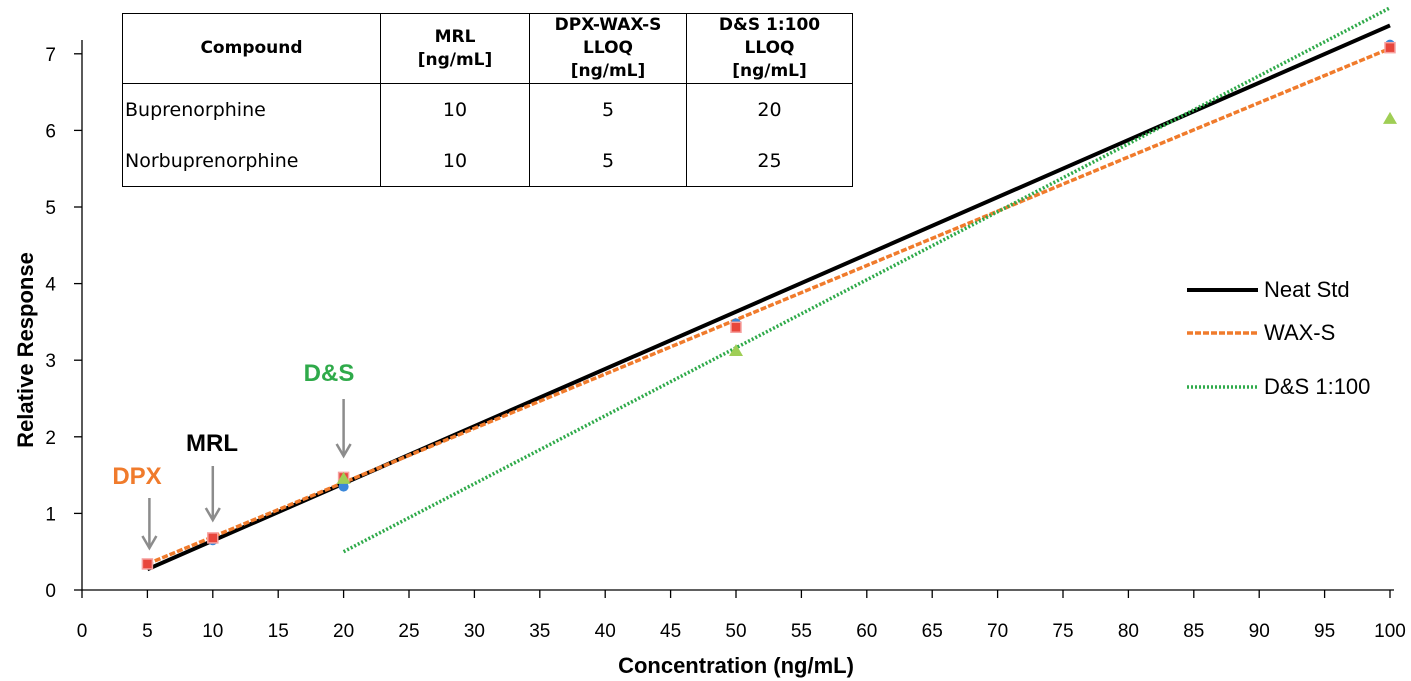 The height and width of the screenshot is (681, 1411). What do you see at coordinates (801, 631) in the screenshot?
I see `x-tick-label: 55` at bounding box center [801, 631].